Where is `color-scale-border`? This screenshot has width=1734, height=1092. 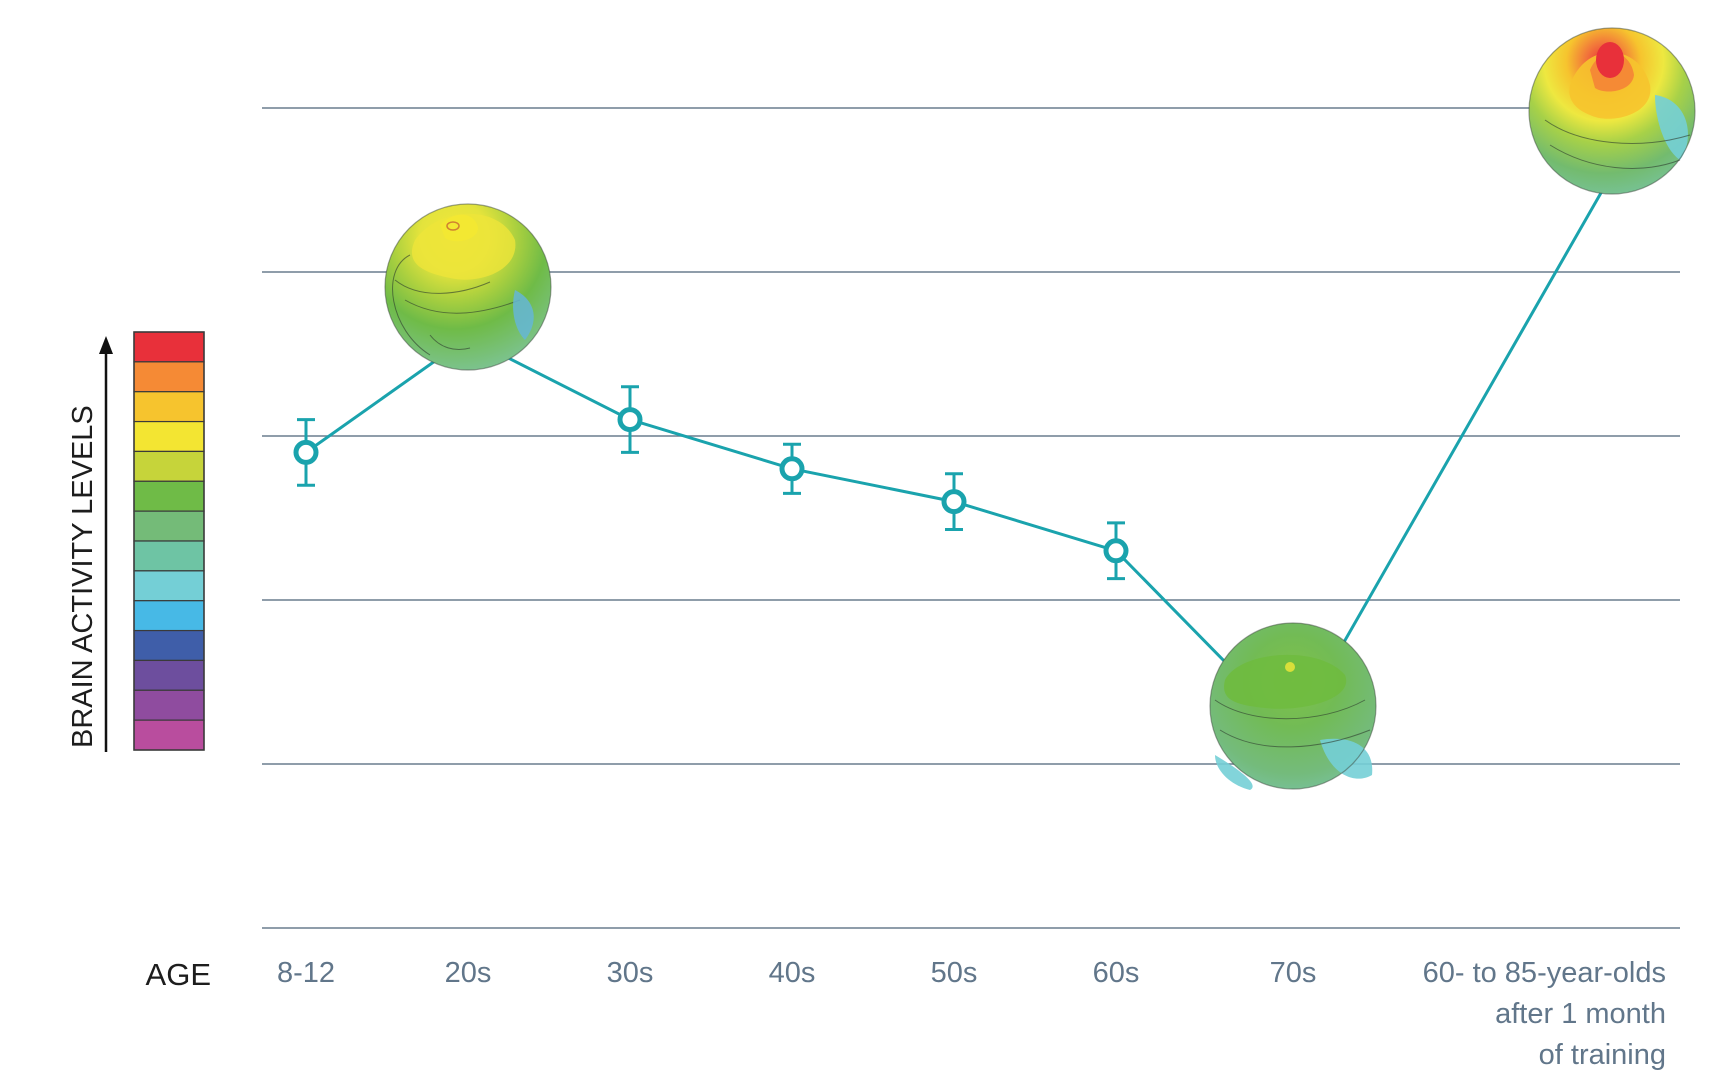
color-scale-border is located at coordinates (169, 541).